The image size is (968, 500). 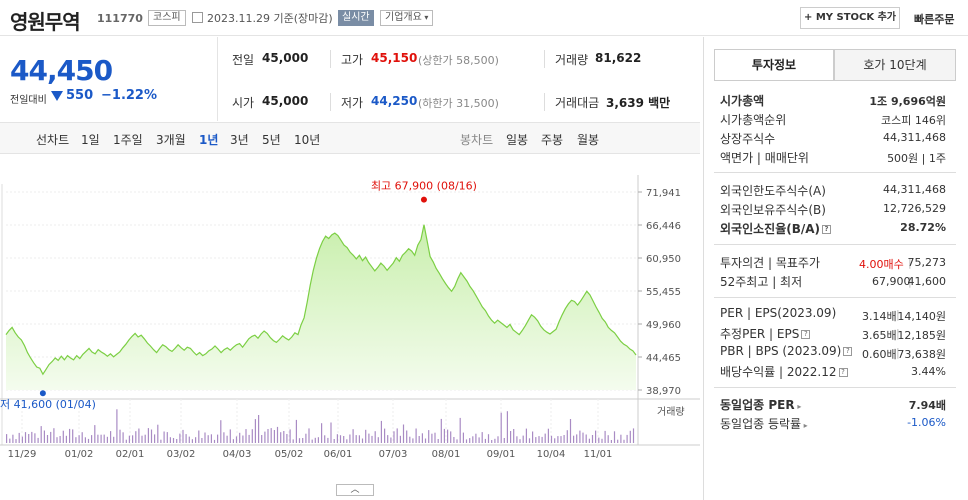 What do you see at coordinates (285, 101) in the screenshot?
I see `open-value: 45,000` at bounding box center [285, 101].